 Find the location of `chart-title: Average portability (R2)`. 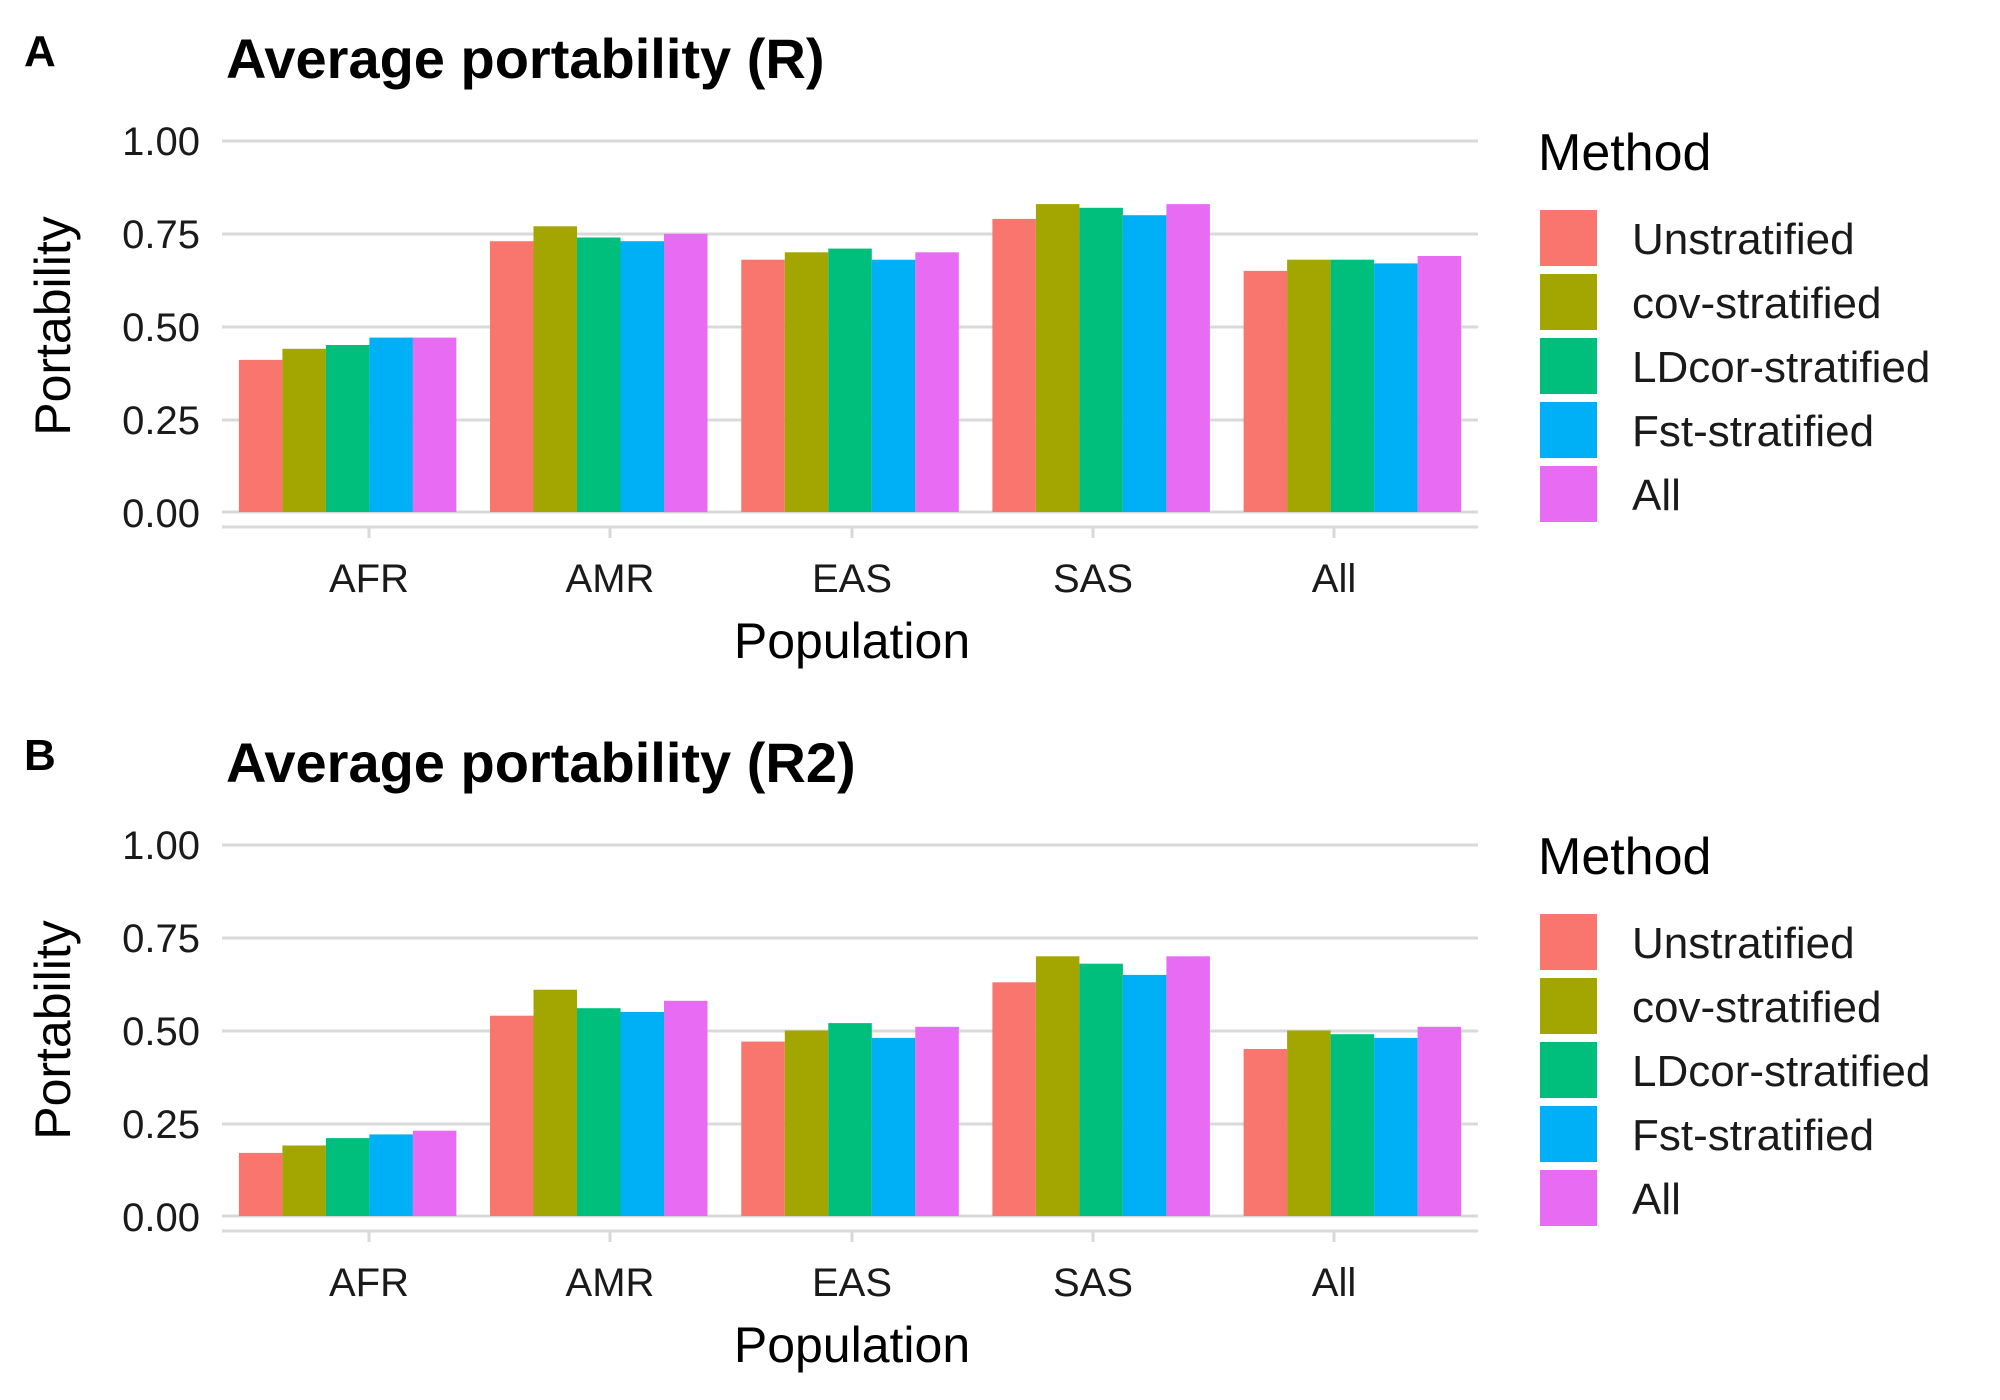

chart-title: Average portability (R2) is located at coordinates (541, 762).